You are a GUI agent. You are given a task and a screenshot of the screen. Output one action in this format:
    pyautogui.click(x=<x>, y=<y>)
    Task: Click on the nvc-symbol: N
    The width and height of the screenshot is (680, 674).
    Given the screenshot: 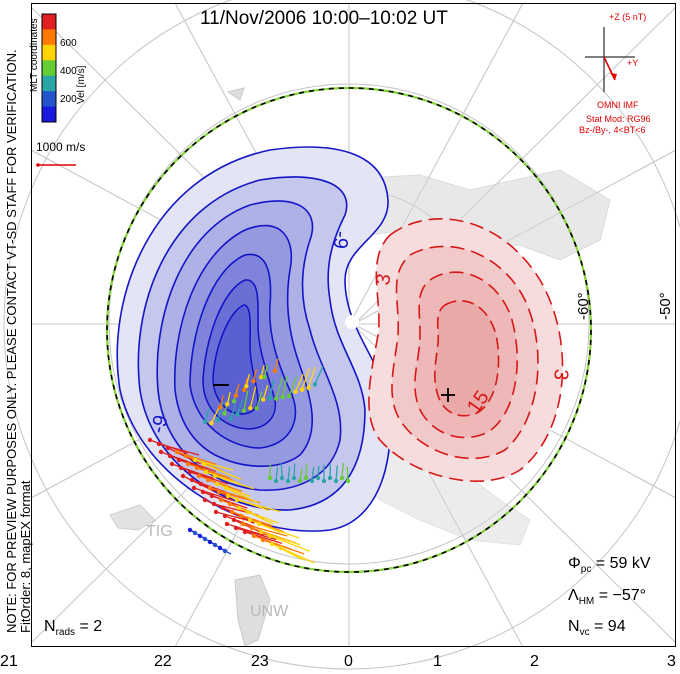 What is the action you would take?
    pyautogui.click(x=574, y=626)
    